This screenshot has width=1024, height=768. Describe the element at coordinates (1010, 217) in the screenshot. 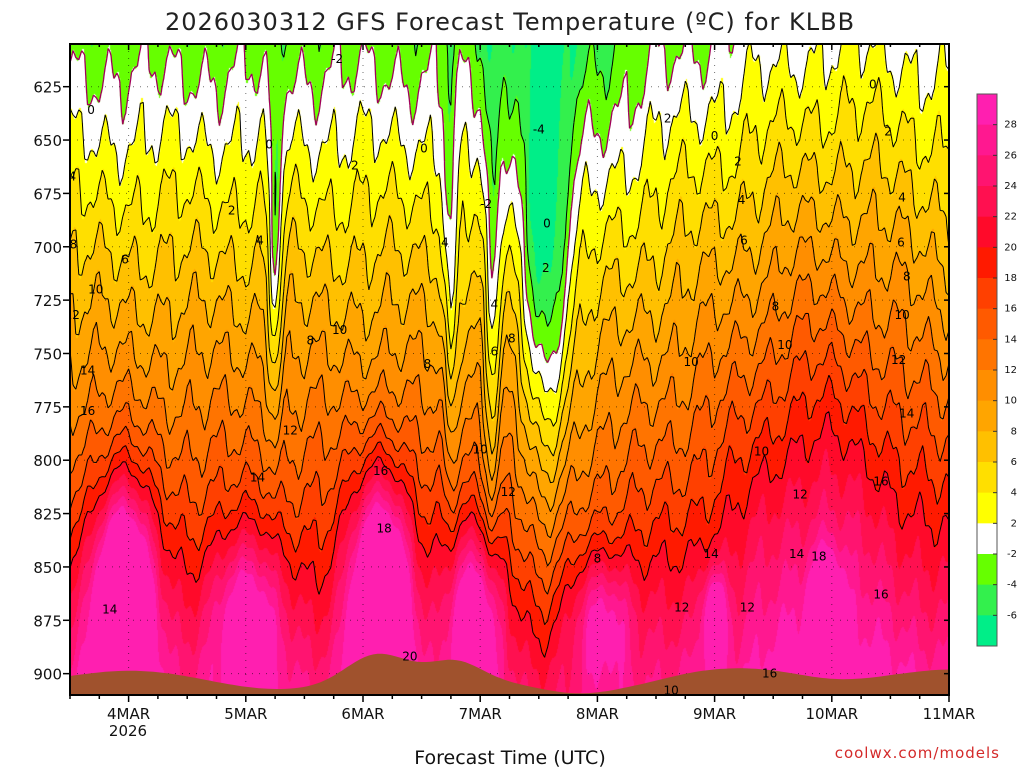

I see `colorbar-label: 22` at that location.